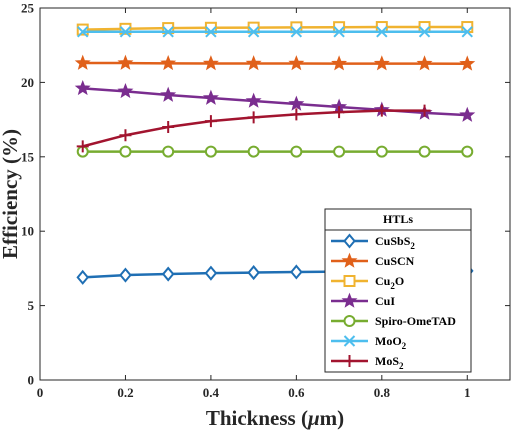 The height and width of the screenshot is (432, 517). I want to click on series-CuSCN, so click(275, 62).